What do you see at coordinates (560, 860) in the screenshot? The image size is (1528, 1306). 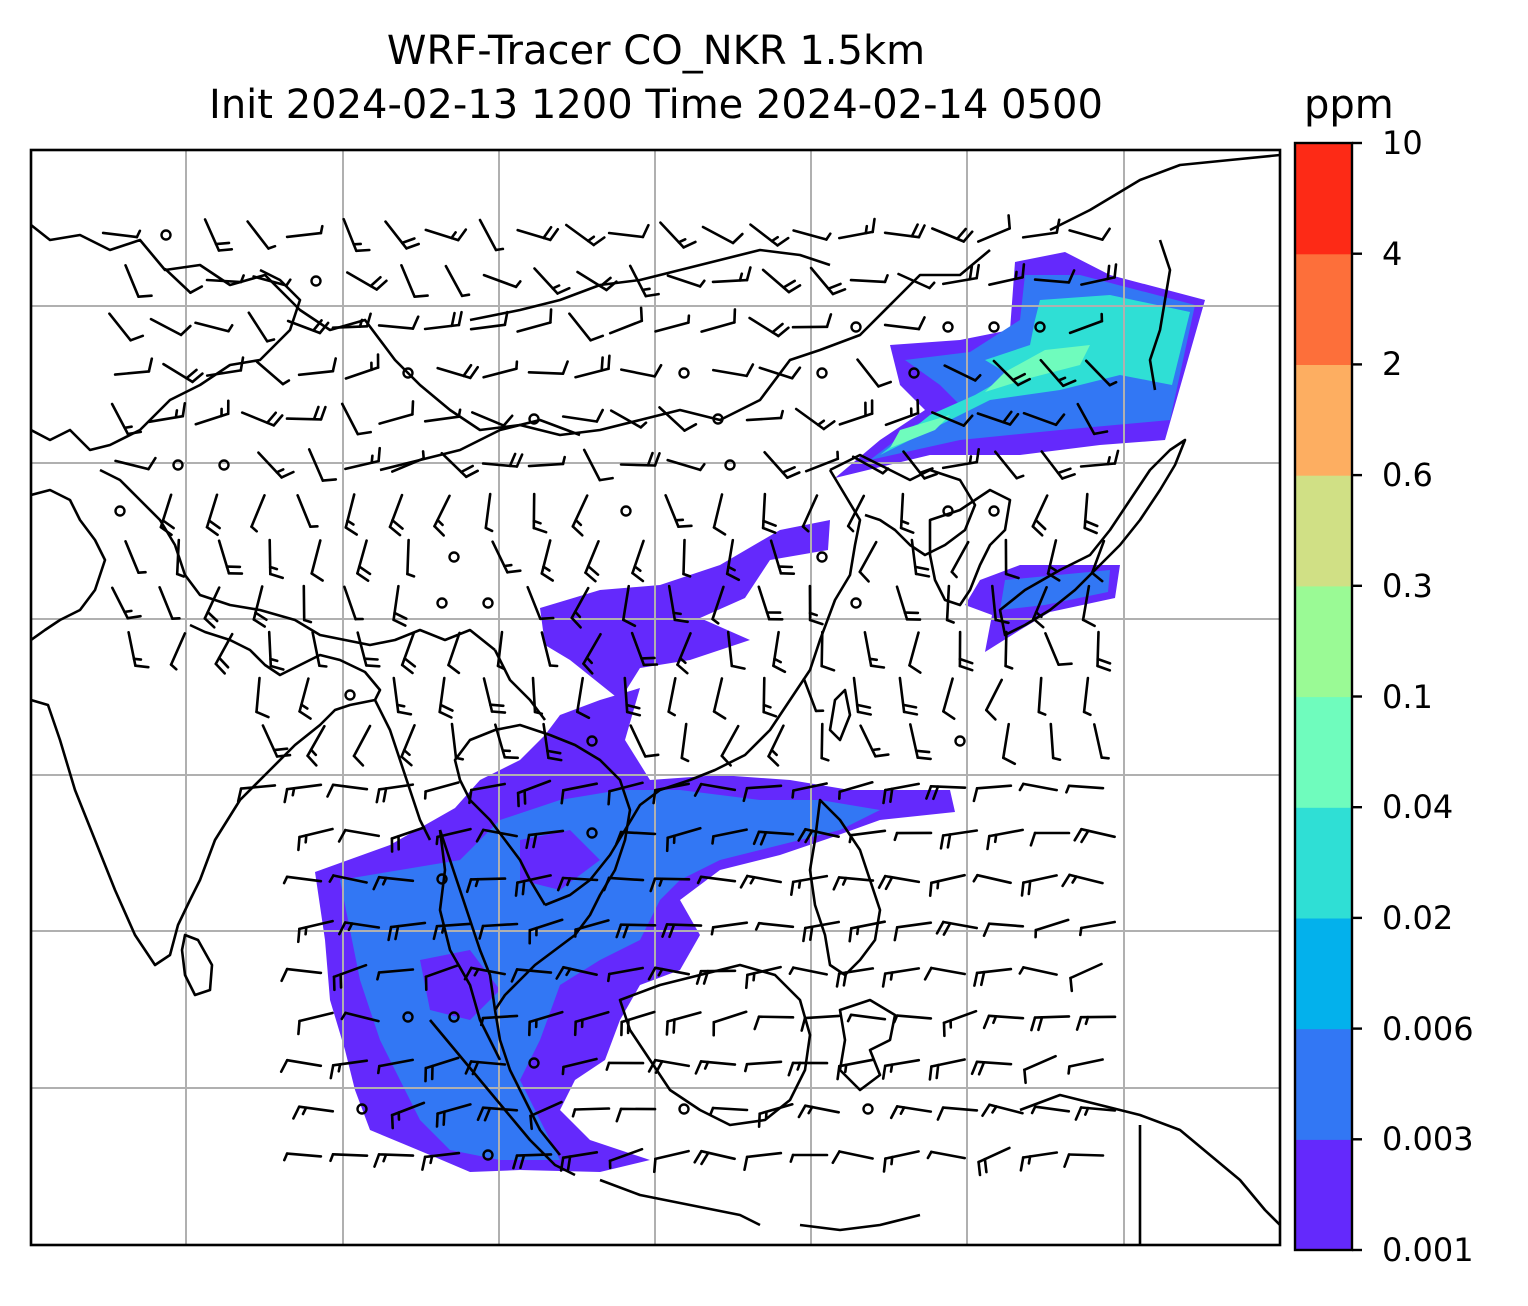 I see `plume-southeast-asia-low-inset2` at bounding box center [560, 860].